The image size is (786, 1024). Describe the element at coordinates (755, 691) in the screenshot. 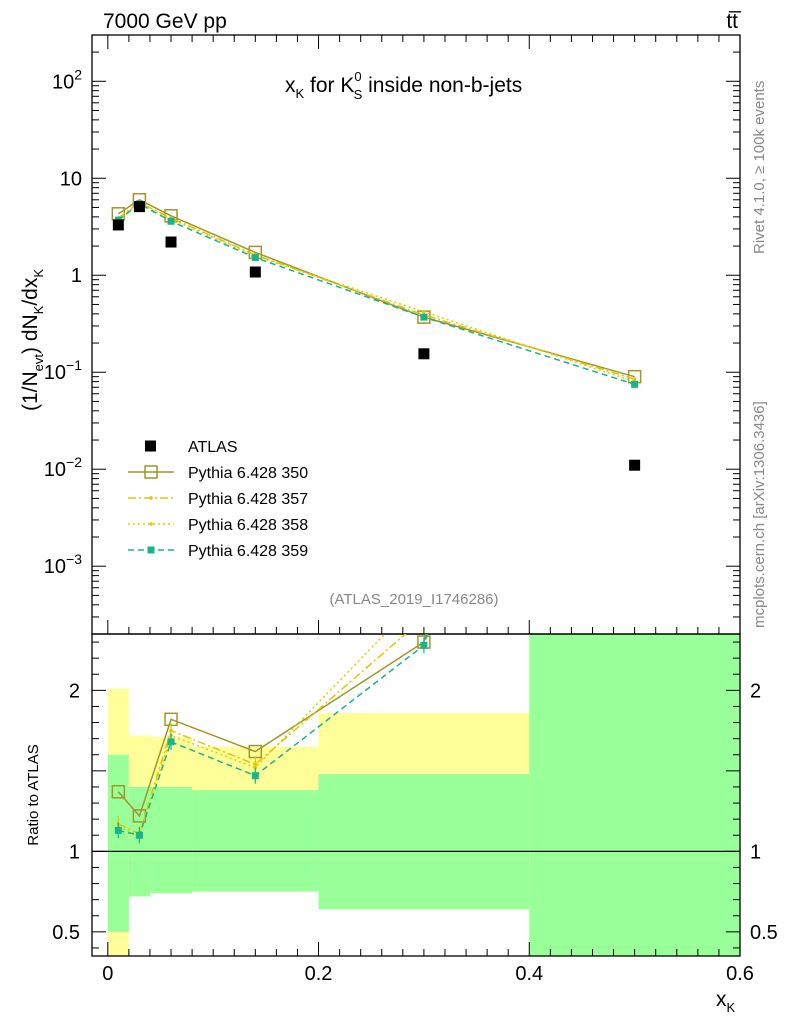

I see `ratio-tick-label-right: 2` at that location.